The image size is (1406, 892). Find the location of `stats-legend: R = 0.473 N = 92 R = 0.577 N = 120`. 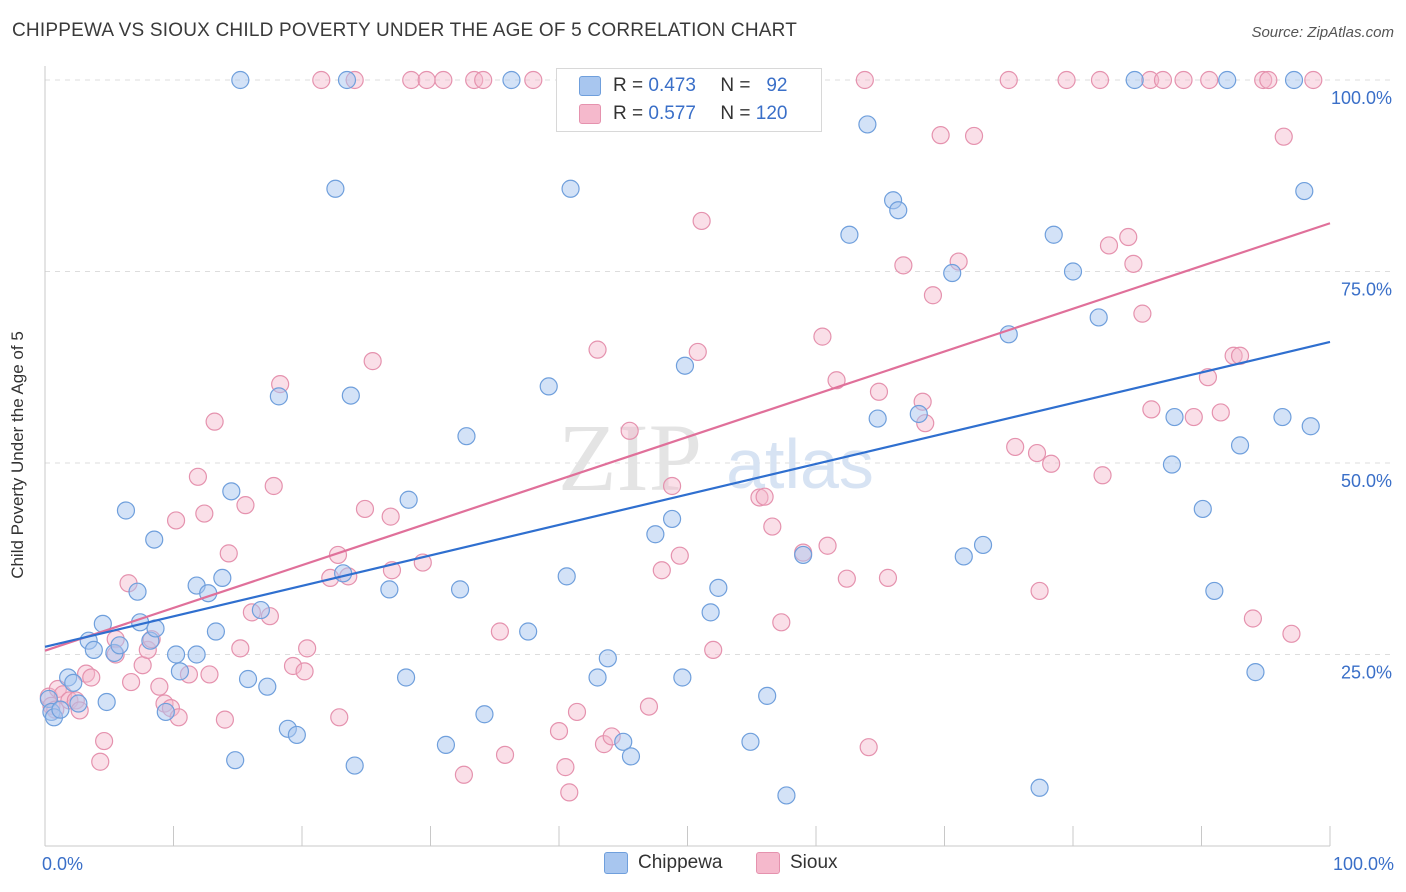

stats-legend: R = 0.473 N = 92 R = 0.577 N = 120 is located at coordinates (689, 100).